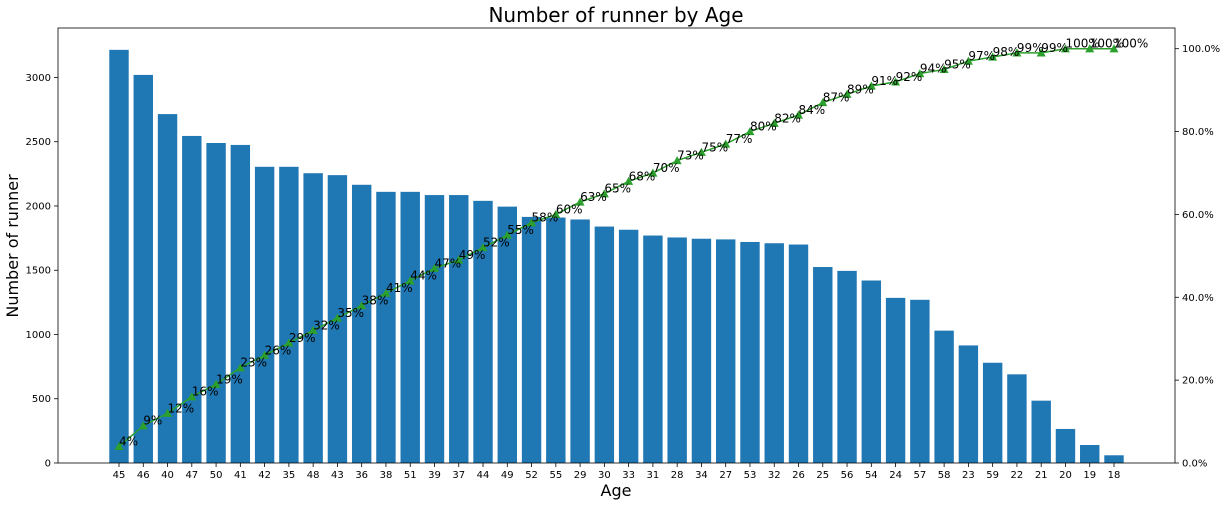 The height and width of the screenshot is (506, 1226). What do you see at coordinates (410, 475) in the screenshot?
I see `x-tick-label: 51` at bounding box center [410, 475].